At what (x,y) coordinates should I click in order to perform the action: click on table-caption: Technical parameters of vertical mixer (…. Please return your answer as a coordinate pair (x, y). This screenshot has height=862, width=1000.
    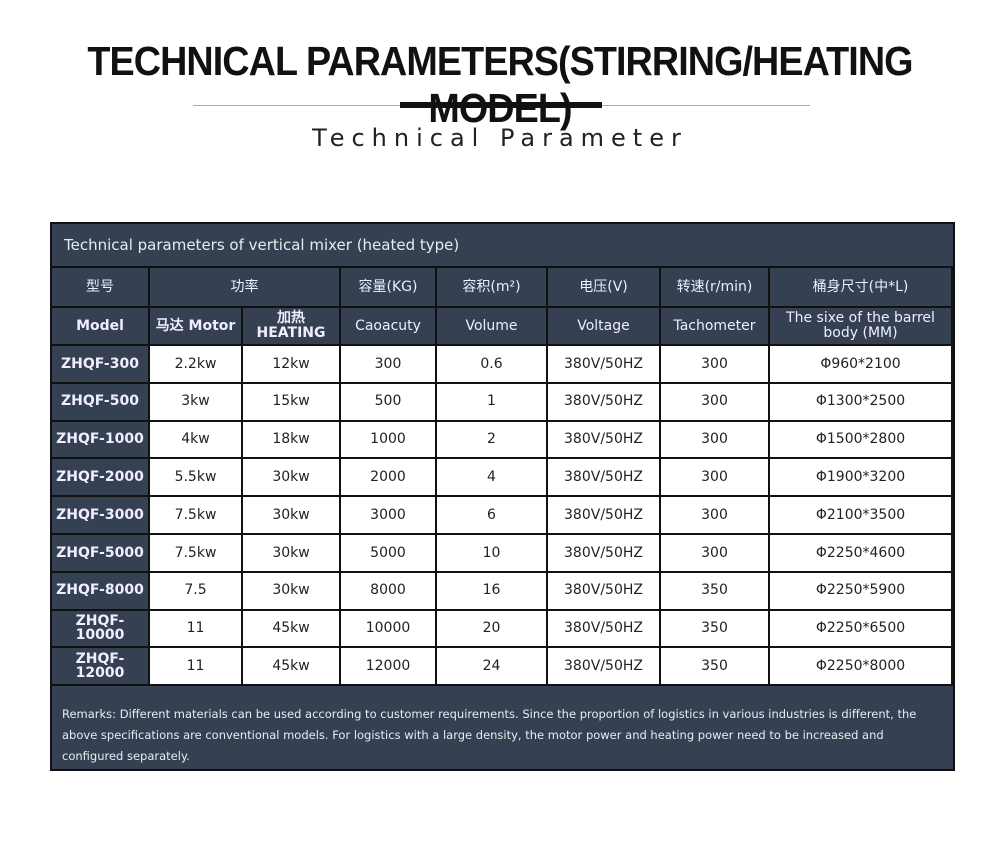
    Looking at the image, I should click on (502, 245).